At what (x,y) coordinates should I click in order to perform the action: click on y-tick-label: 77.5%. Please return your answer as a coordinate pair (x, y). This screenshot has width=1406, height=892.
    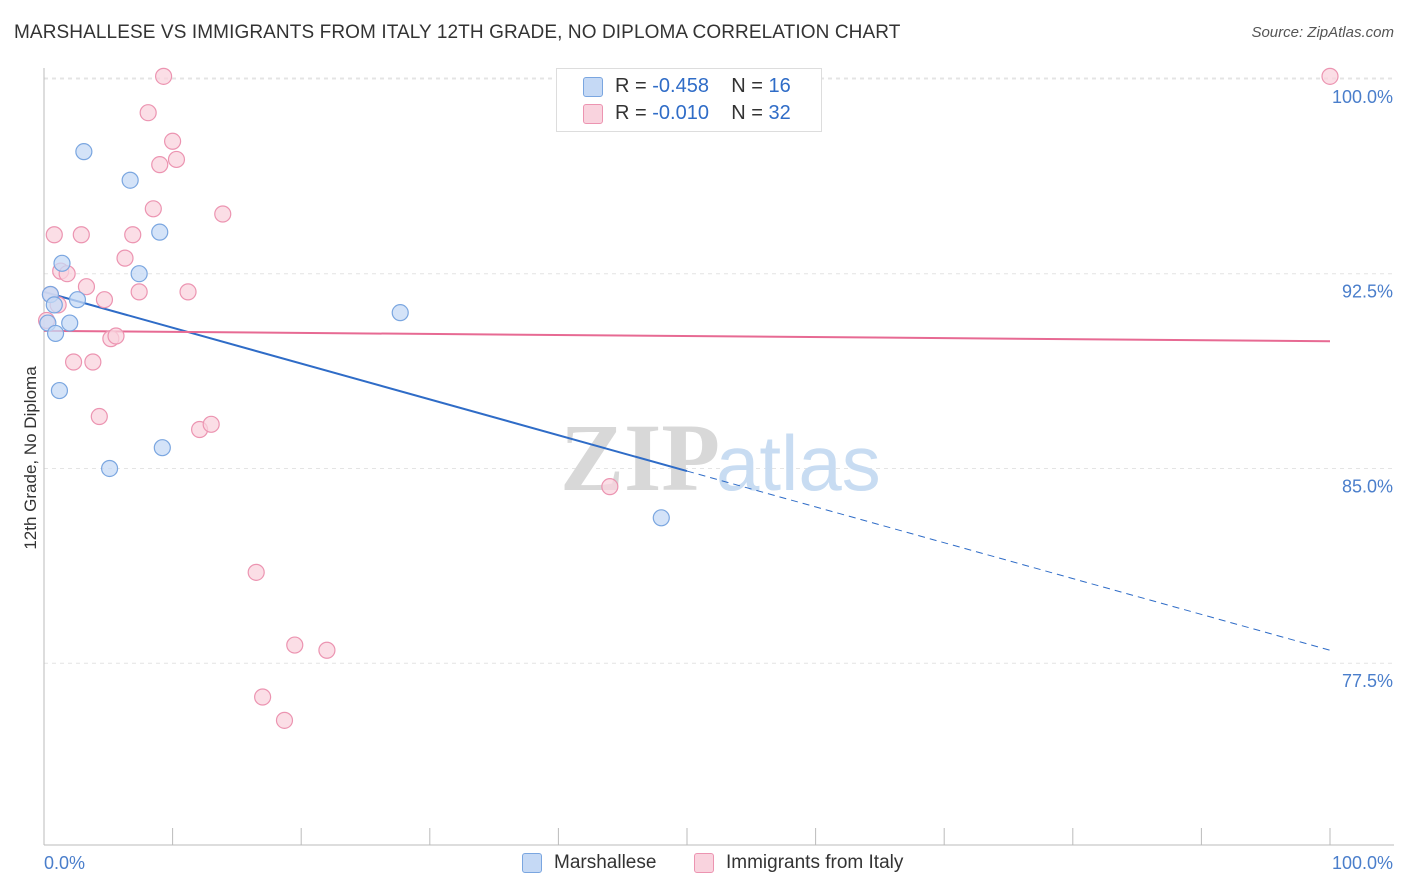
    Looking at the image, I should click on (1367, 681).